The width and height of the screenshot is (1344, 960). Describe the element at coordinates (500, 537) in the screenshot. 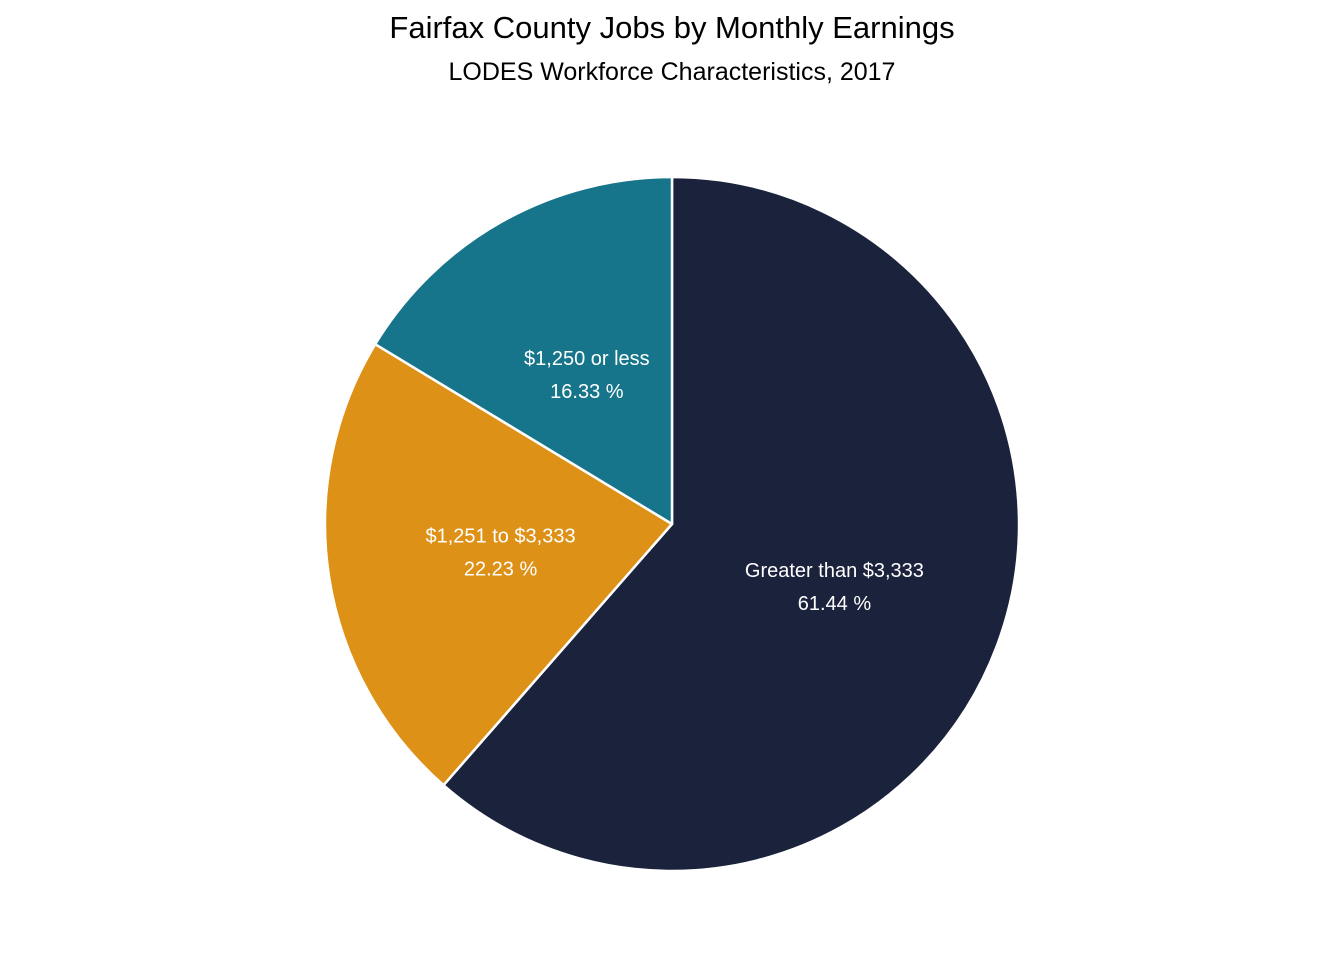

I see `slice-label: $1,251 to $3,333` at that location.